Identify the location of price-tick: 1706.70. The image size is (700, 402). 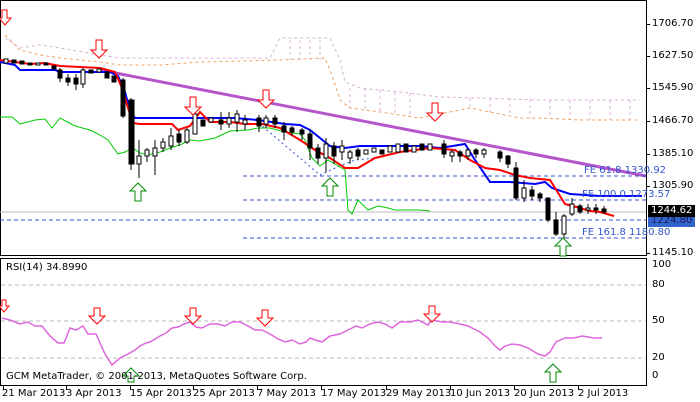
(673, 23).